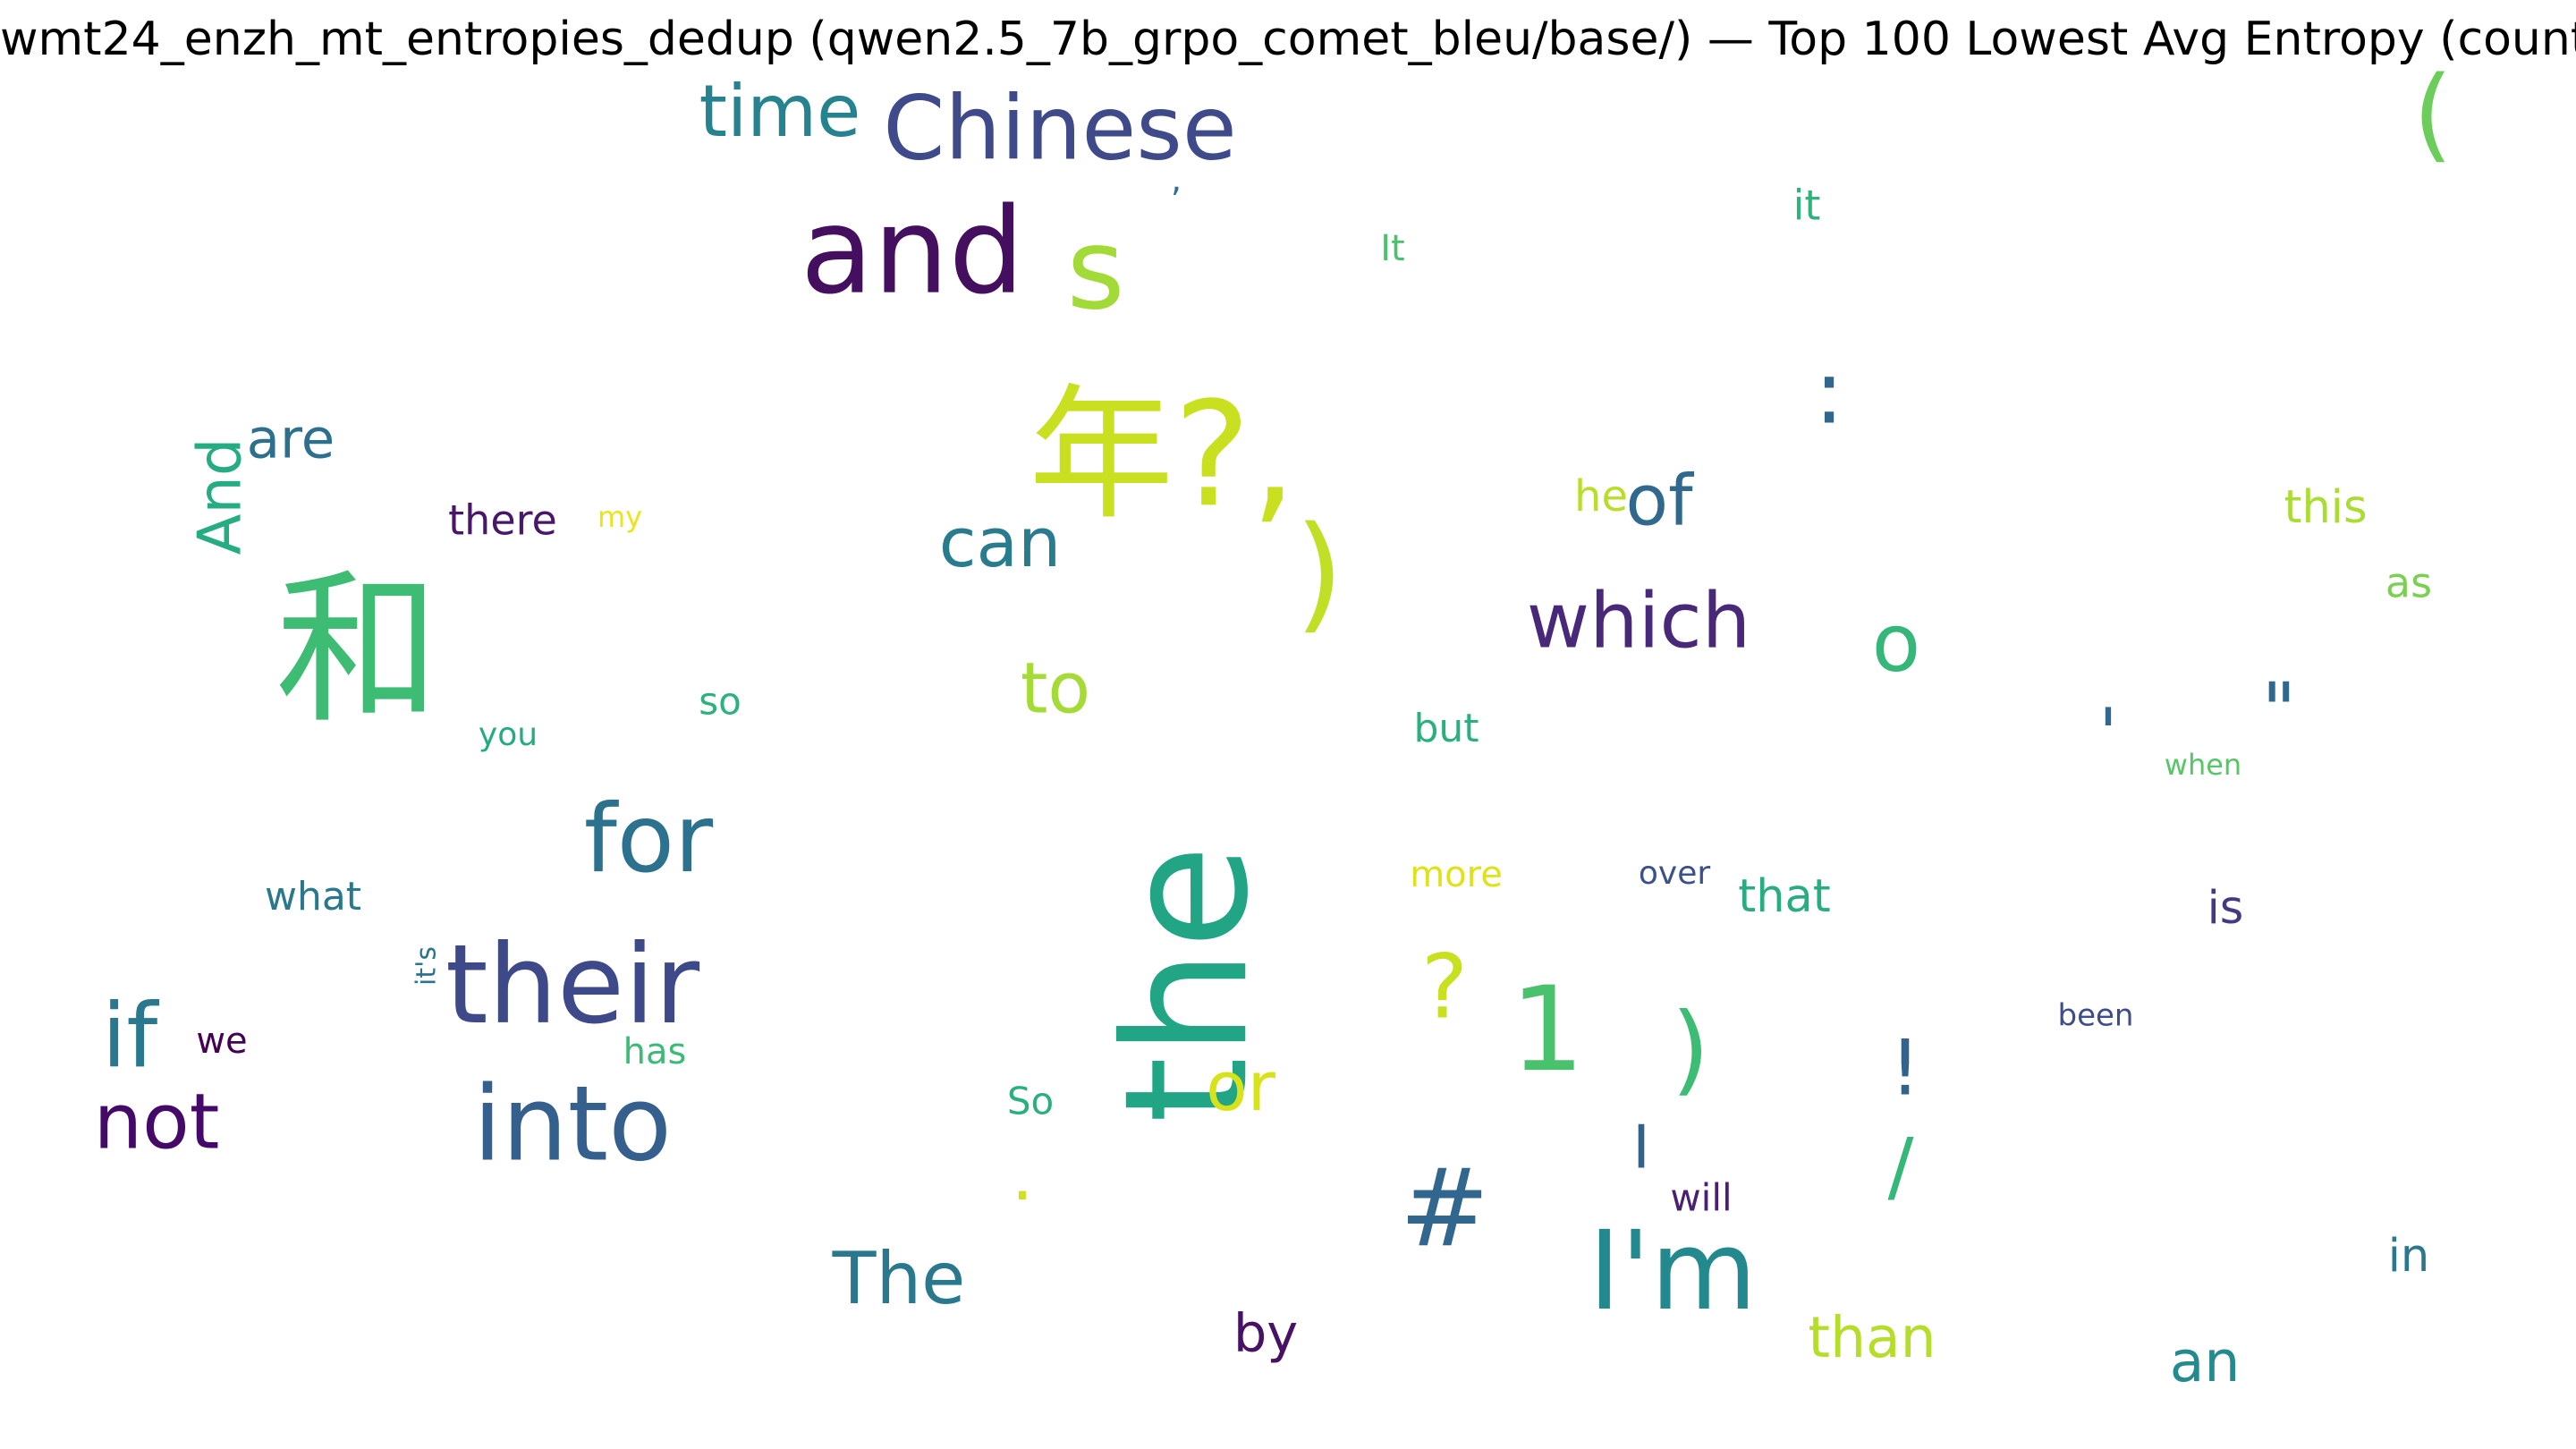 The width and height of the screenshot is (2576, 1449). I want to click on wordcloud-word: !, so click(1905, 1068).